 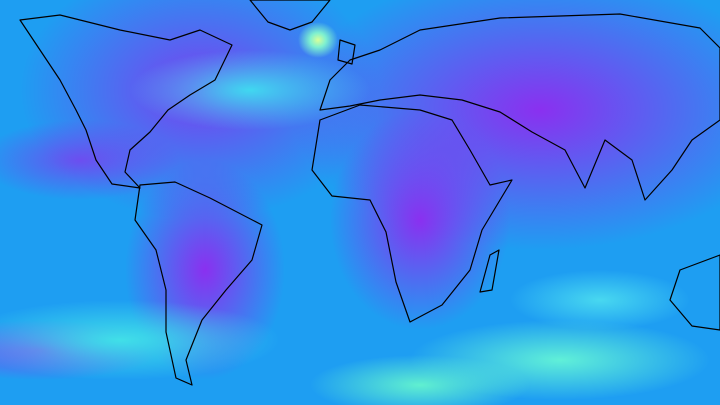 What do you see at coordinates (489, 271) in the screenshot?
I see `madagascar-coast` at bounding box center [489, 271].